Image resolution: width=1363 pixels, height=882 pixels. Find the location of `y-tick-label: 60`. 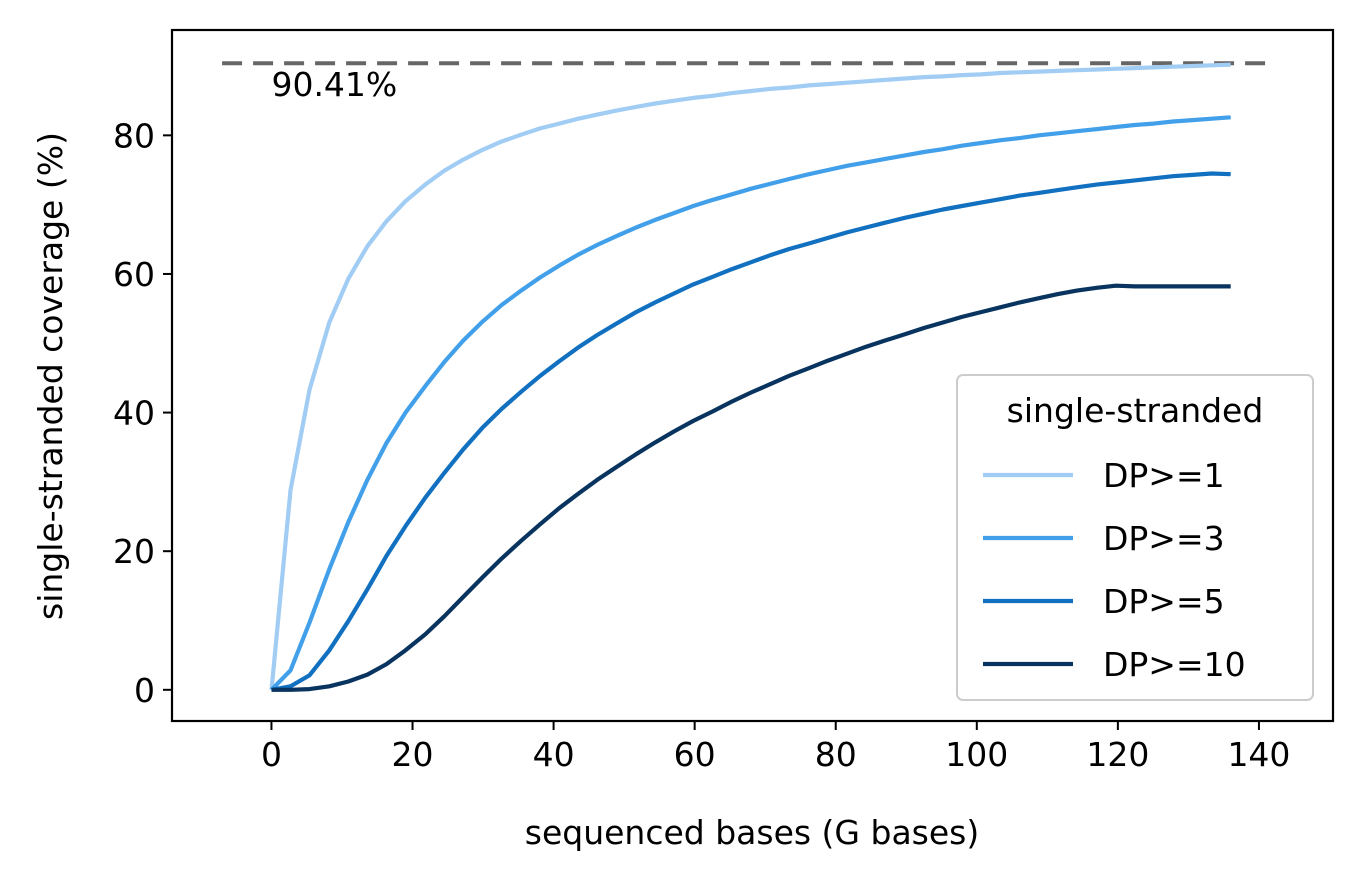

y-tick-label: 60 is located at coordinates (134, 274).